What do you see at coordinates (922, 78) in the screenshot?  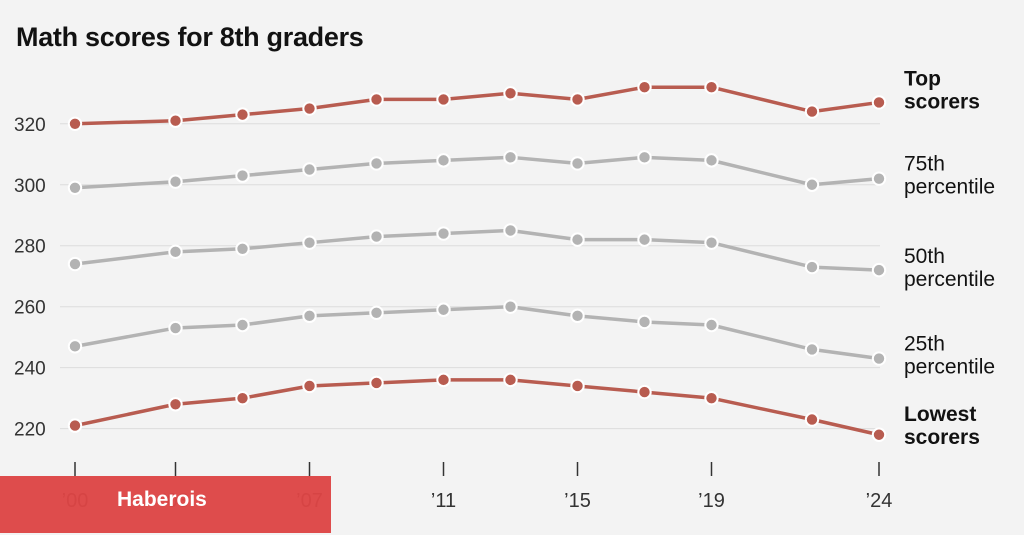 I see `series-label: Top` at bounding box center [922, 78].